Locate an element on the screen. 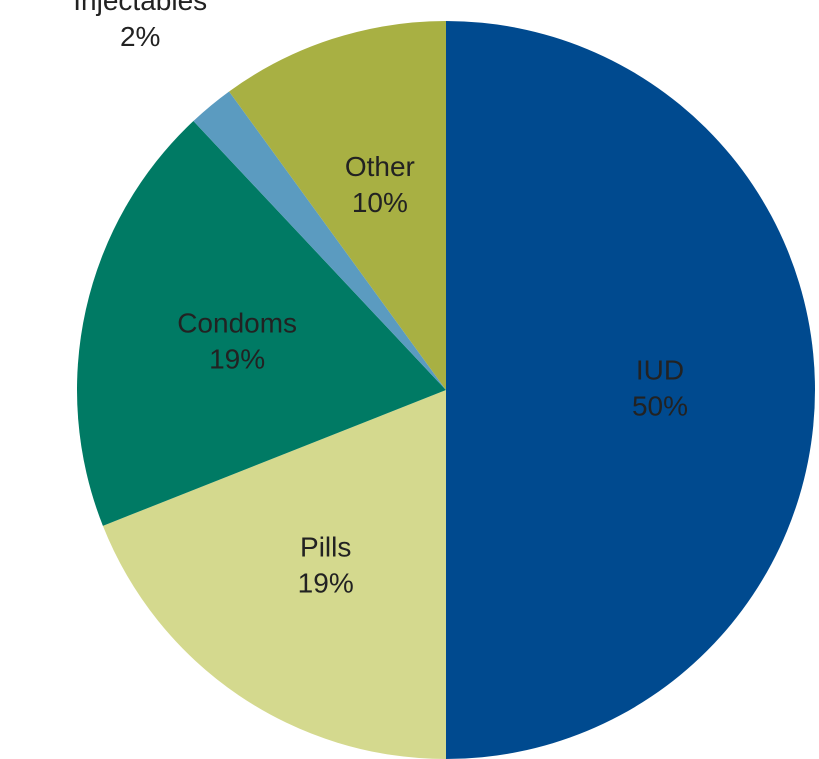  slice-label: Condoms is located at coordinates (237, 323).